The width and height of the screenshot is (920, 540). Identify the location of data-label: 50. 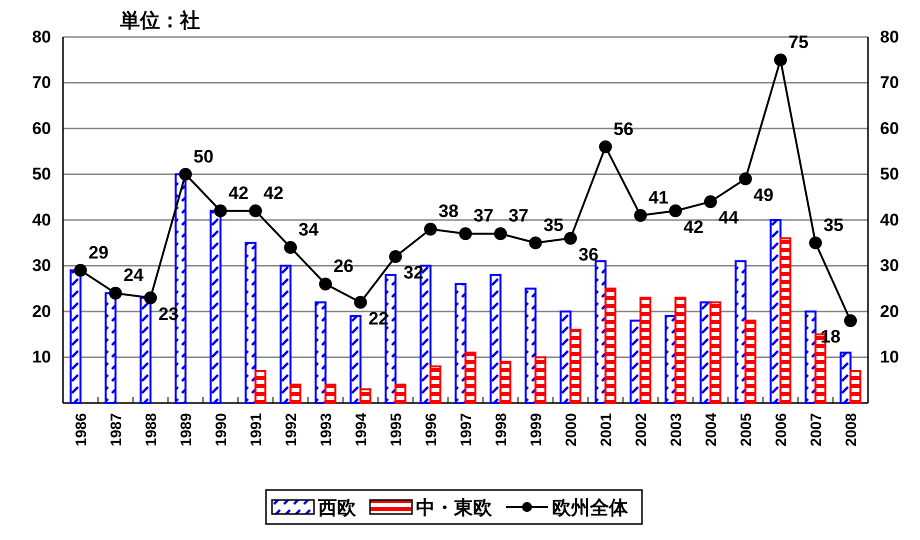
(204, 156).